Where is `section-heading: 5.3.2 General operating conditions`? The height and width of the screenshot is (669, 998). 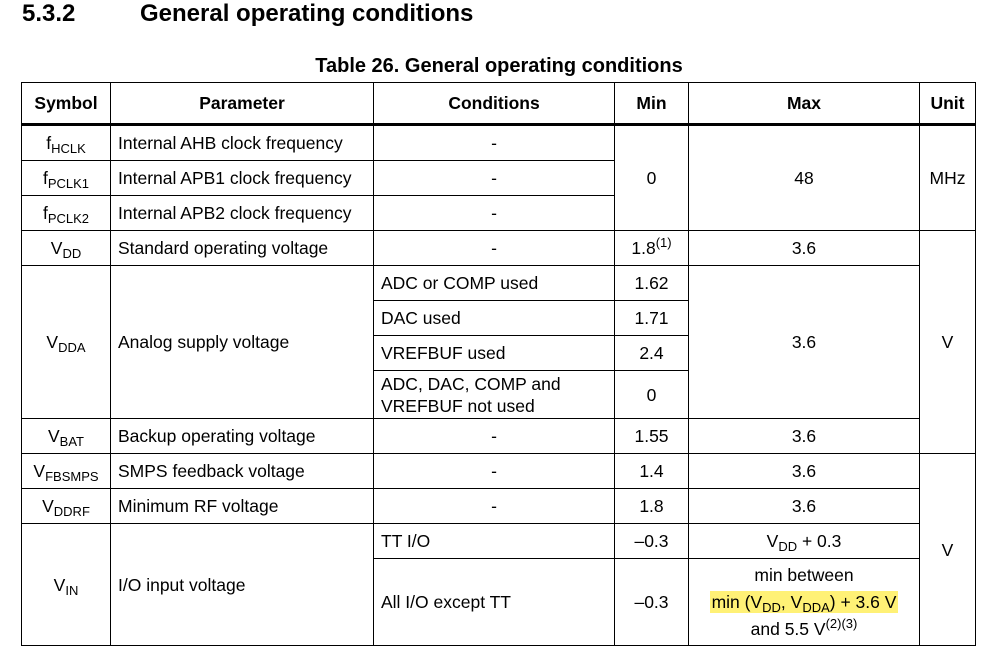 section-heading: 5.3.2 General operating conditions is located at coordinates (247, 14).